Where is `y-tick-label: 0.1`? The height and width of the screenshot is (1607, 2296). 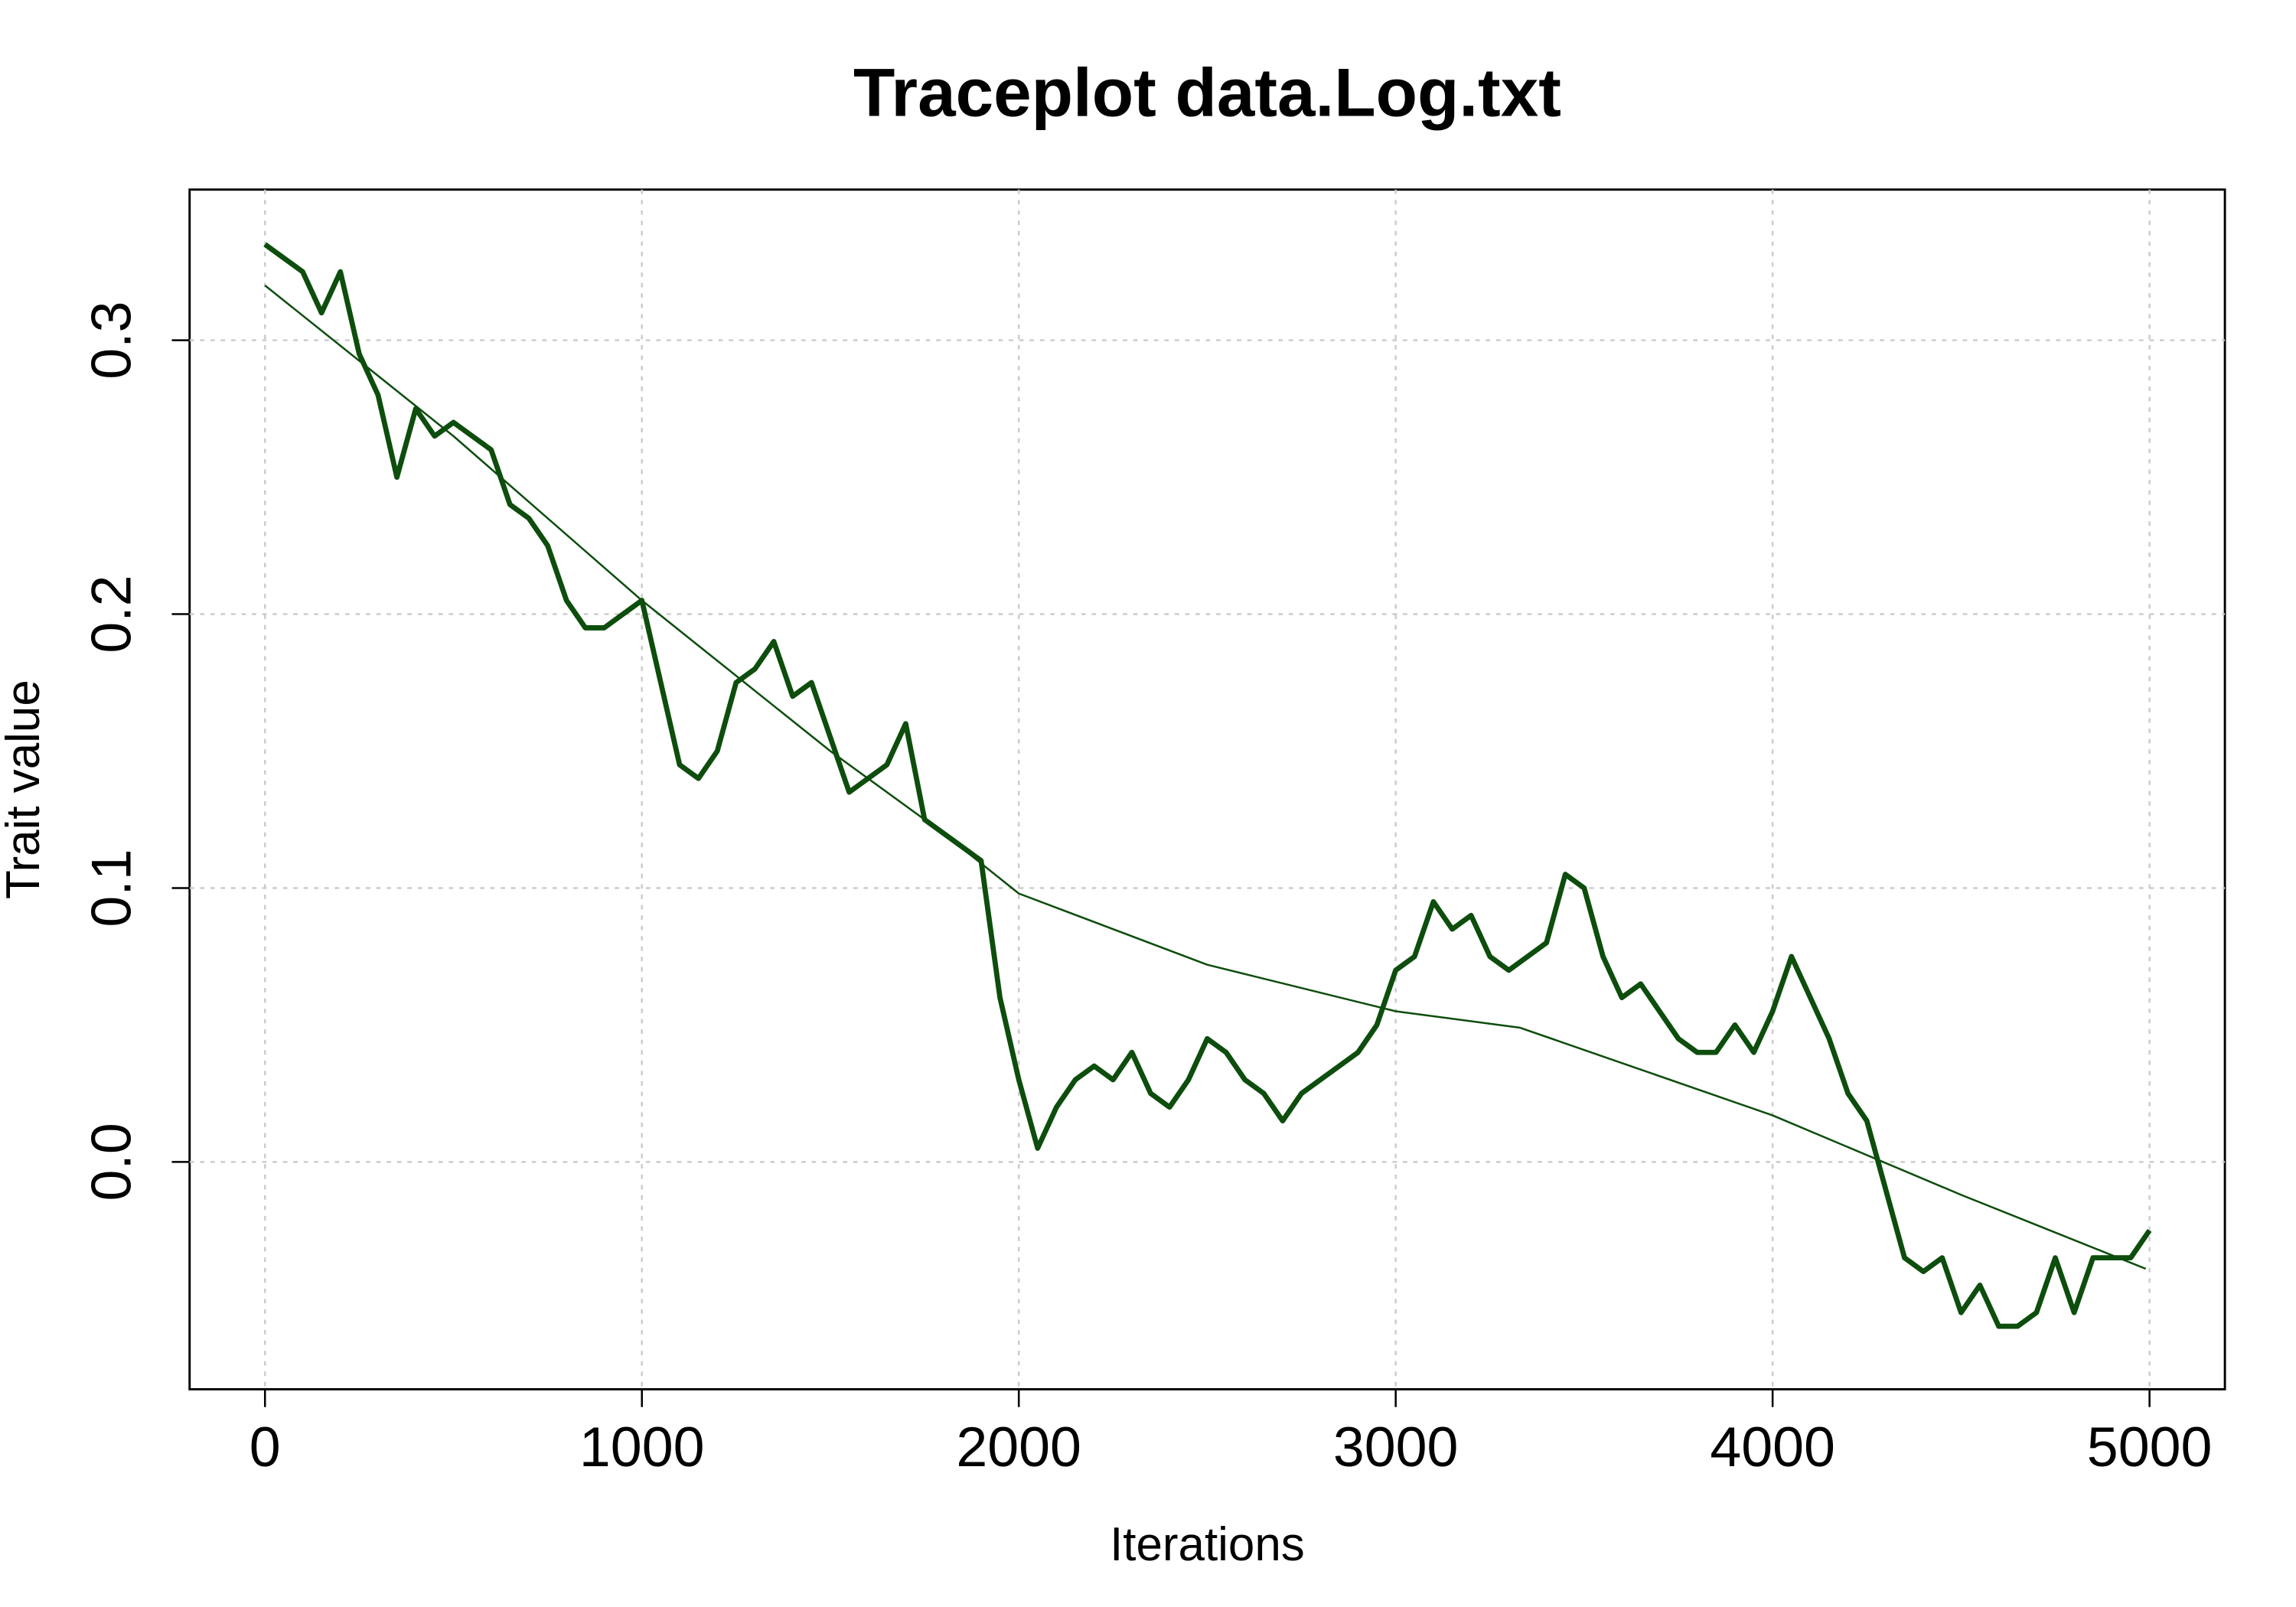
y-tick-label: 0.1 is located at coordinates (110, 888).